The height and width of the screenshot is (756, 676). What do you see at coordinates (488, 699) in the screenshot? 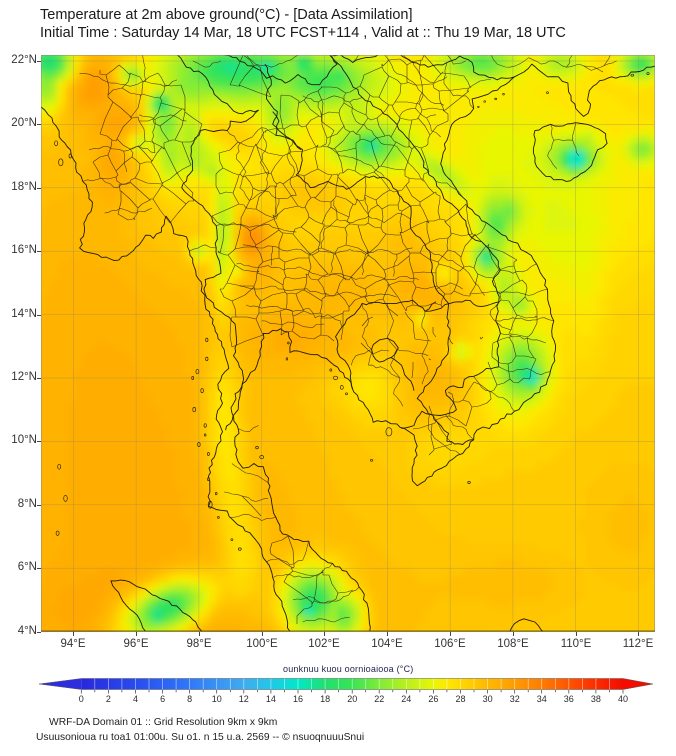
I see `svg-text: 30` at bounding box center [488, 699].